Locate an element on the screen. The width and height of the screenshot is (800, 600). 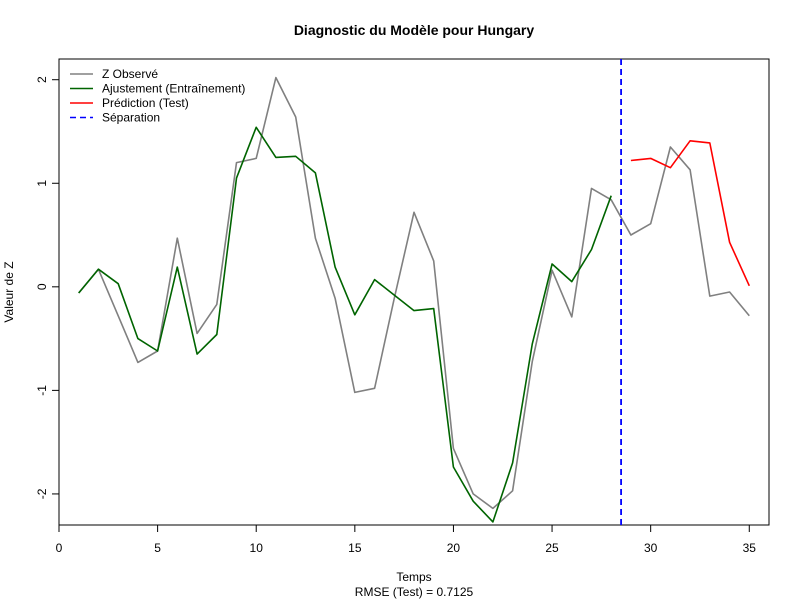
series-line-prediction-test is located at coordinates (690, 213).